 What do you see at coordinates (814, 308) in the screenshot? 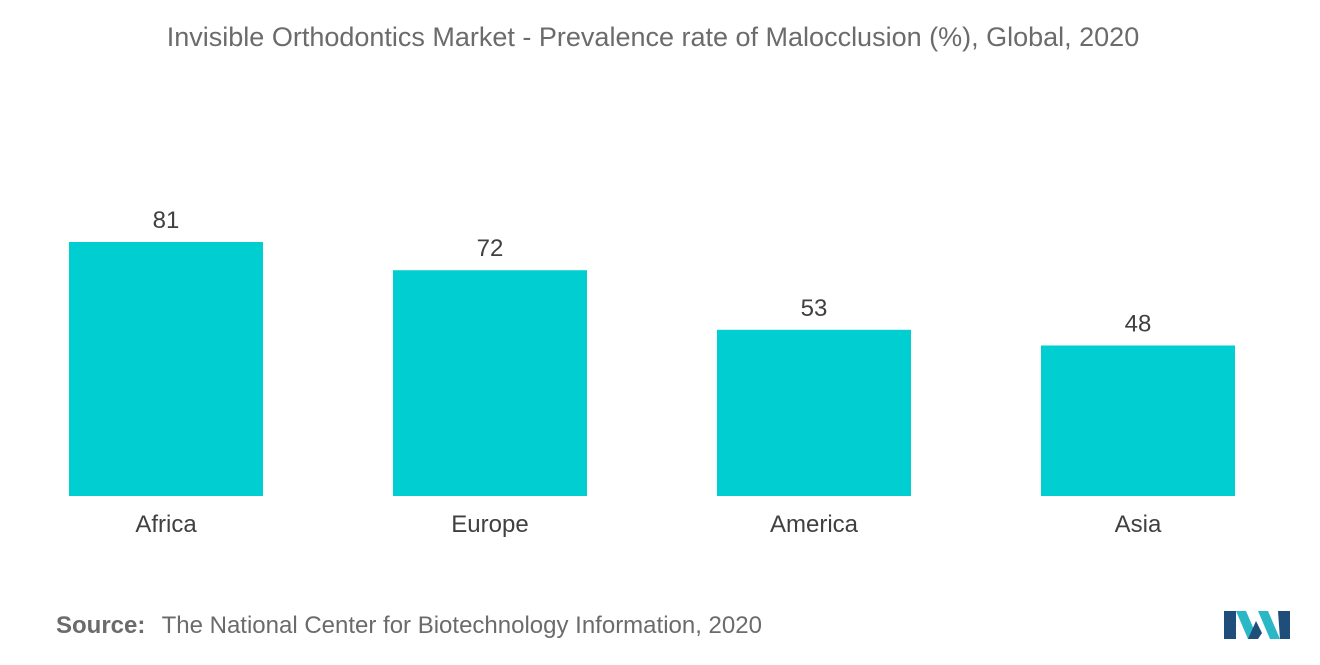
I see `data-label-america: 53` at bounding box center [814, 308].